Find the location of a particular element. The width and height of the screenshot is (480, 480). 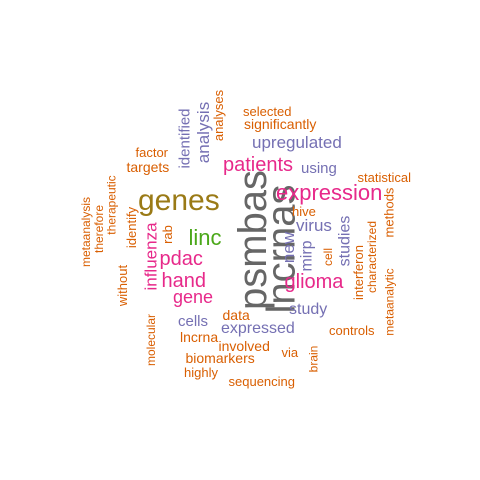

word-controls: controls is located at coordinates (352, 330).